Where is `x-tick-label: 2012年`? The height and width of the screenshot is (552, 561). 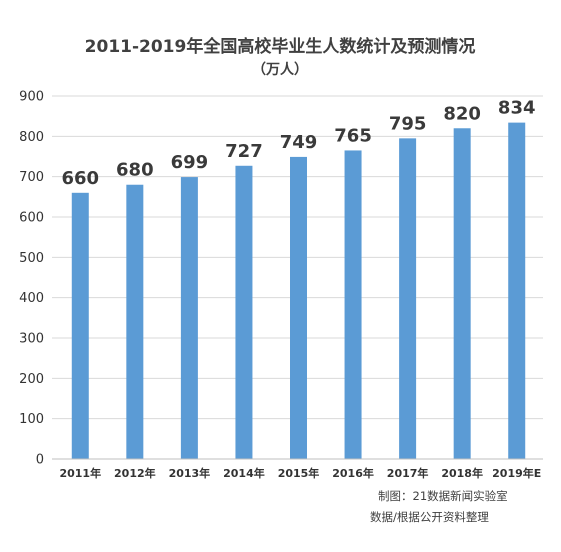
x-tick-label: 2012年 is located at coordinates (135, 473).